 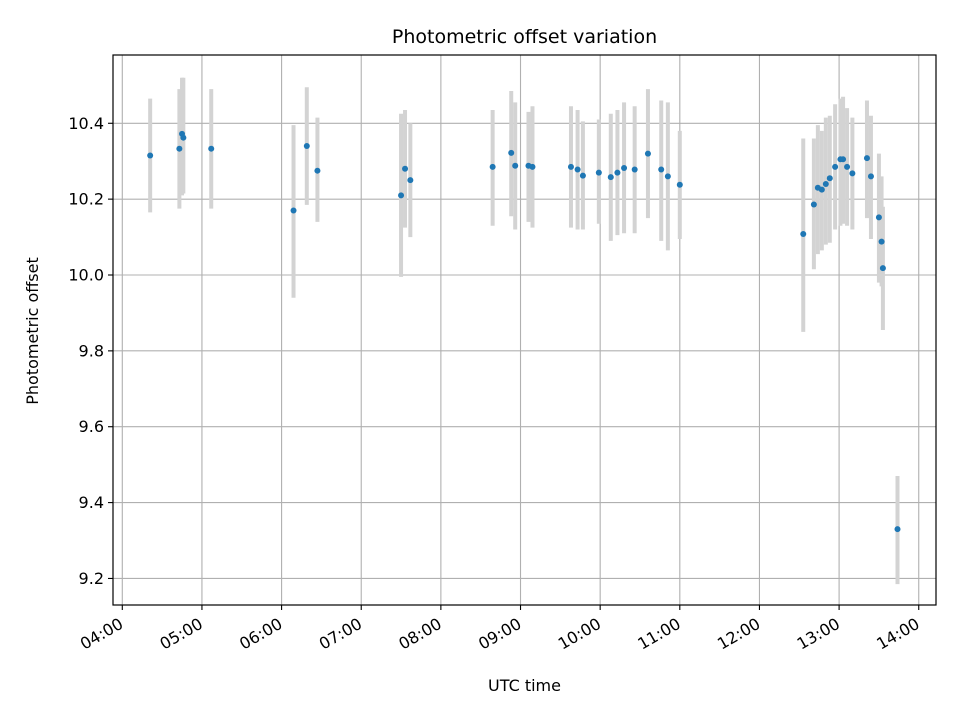 What do you see at coordinates (91, 502) in the screenshot?
I see `y-tick-label: 9.4` at bounding box center [91, 502].